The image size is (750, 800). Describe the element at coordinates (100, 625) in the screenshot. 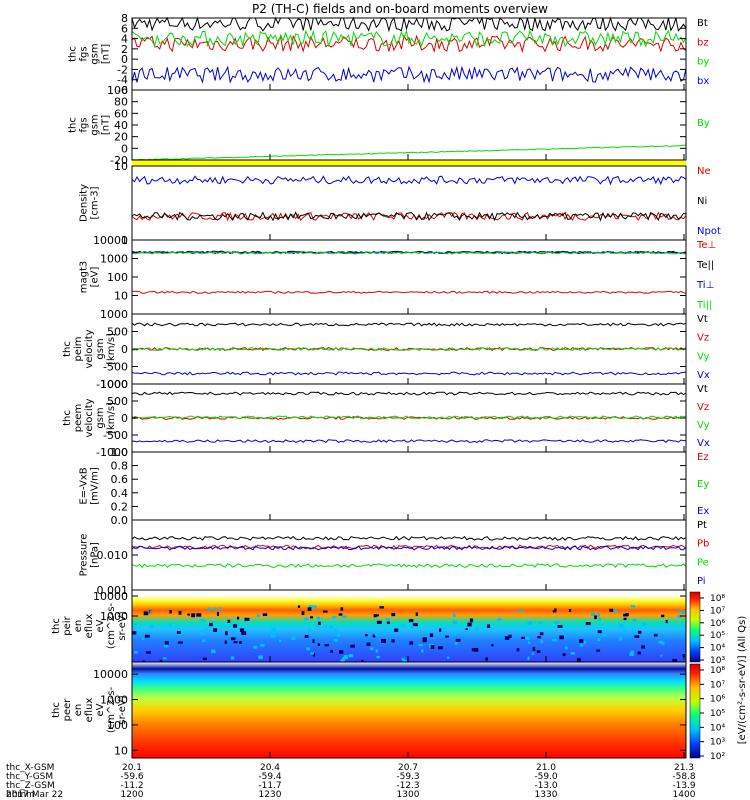

I see `y-axis-label-line: eV` at that location.